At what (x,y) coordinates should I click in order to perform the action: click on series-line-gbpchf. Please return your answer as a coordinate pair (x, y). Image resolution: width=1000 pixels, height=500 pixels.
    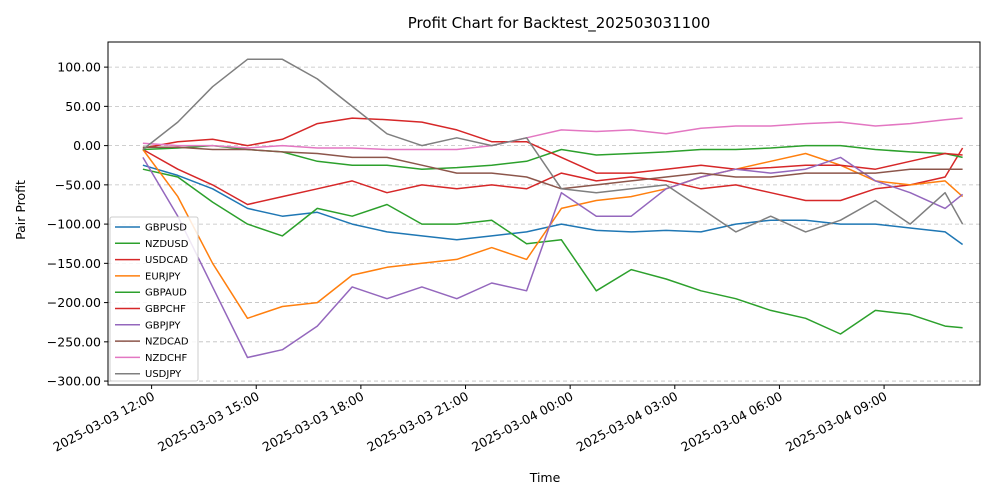
    Looking at the image, I should click on (552, 145).